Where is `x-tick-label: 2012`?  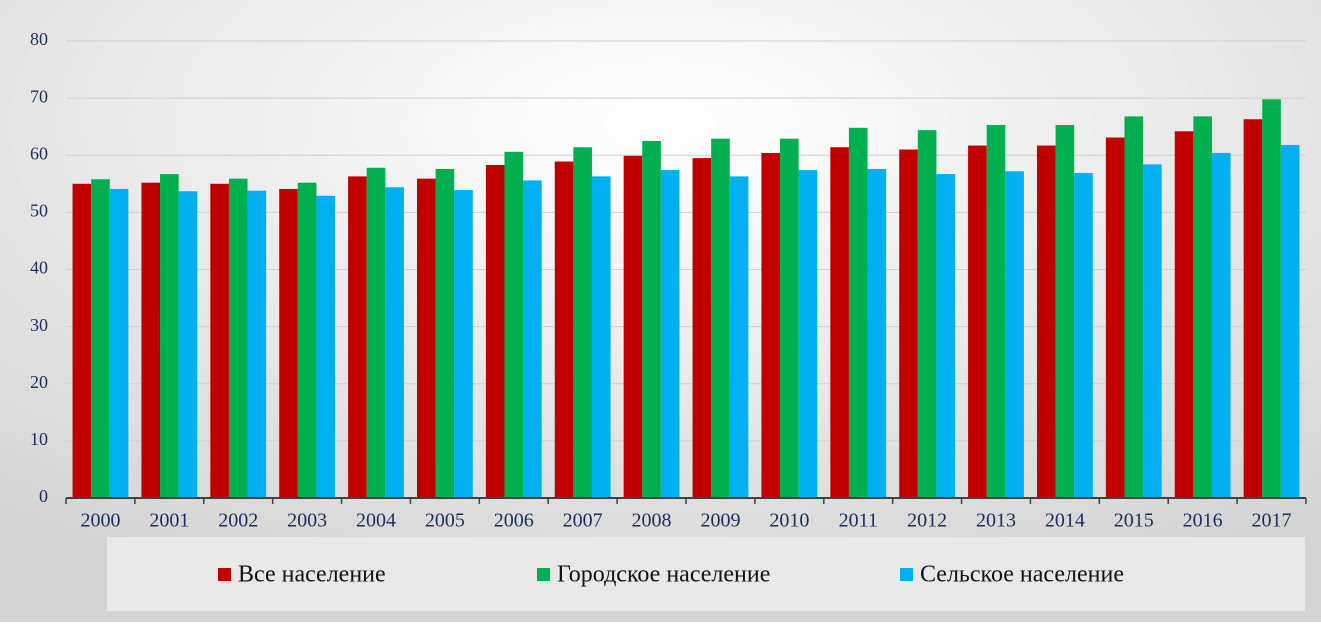 x-tick-label: 2012 is located at coordinates (927, 521).